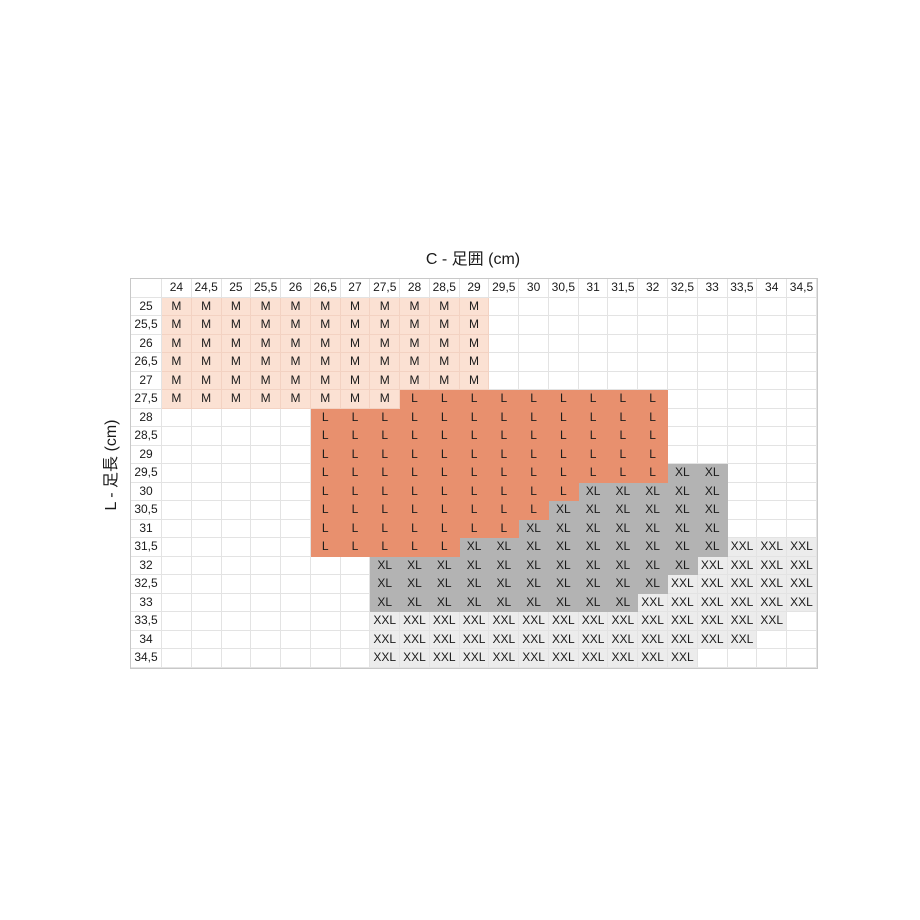 The height and width of the screenshot is (920, 920). Describe the element at coordinates (146, 343) in the screenshot. I see `row-header: 26` at that location.